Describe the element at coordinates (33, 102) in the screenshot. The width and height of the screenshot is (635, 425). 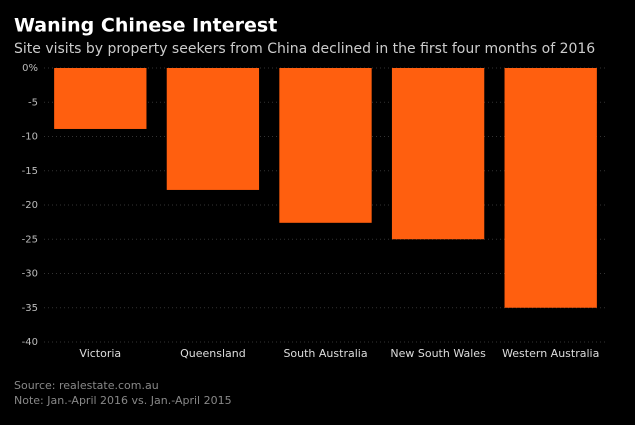
I see `y-tick-label: -5` at that location.